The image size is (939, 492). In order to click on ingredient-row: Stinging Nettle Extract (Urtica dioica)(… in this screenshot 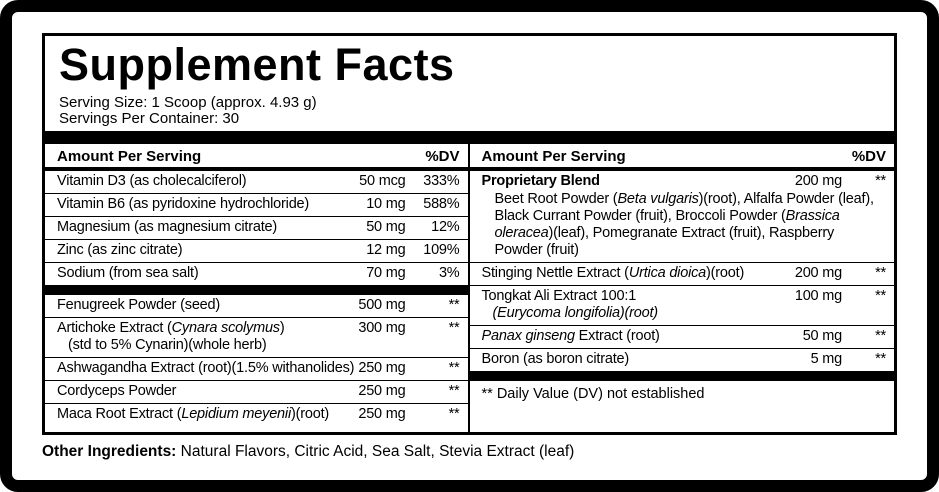, I will do `click(681, 274)`.